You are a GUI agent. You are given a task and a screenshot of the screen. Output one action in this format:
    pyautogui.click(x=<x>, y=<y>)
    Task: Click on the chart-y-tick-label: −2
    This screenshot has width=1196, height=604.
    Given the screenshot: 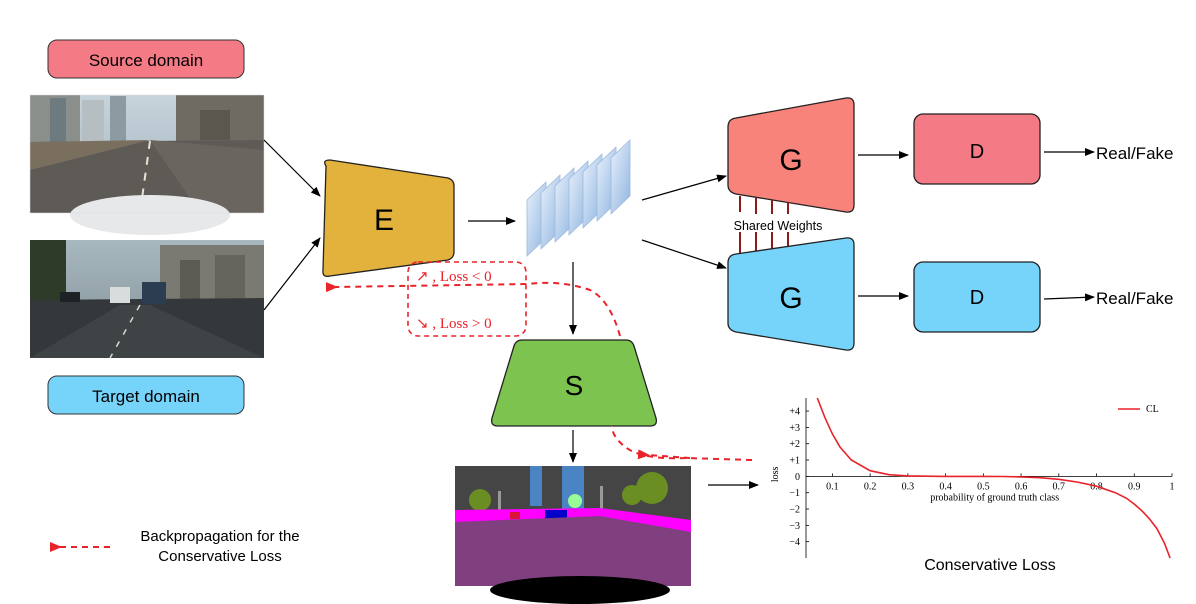 What is the action you would take?
    pyautogui.click(x=794, y=510)
    